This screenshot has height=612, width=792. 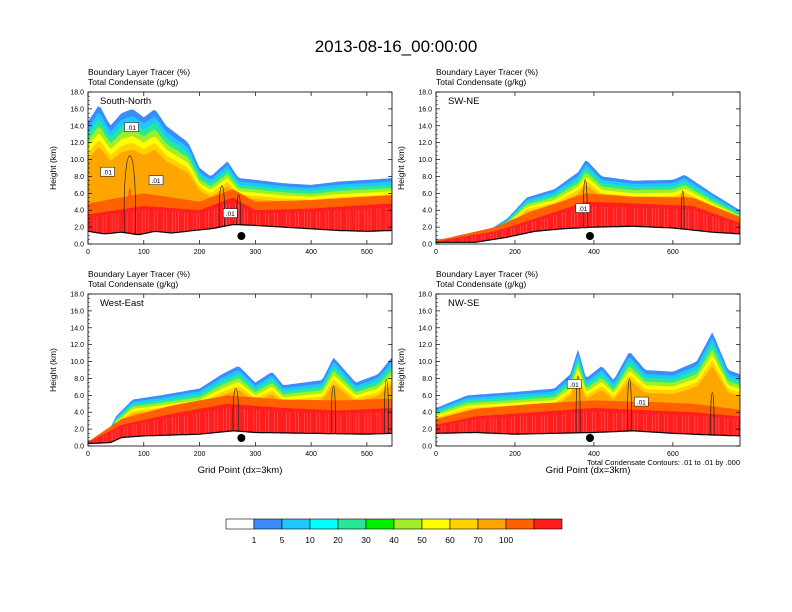 I want to click on chart-title: 2013-08-16_00:00:00, so click(x=396, y=46).